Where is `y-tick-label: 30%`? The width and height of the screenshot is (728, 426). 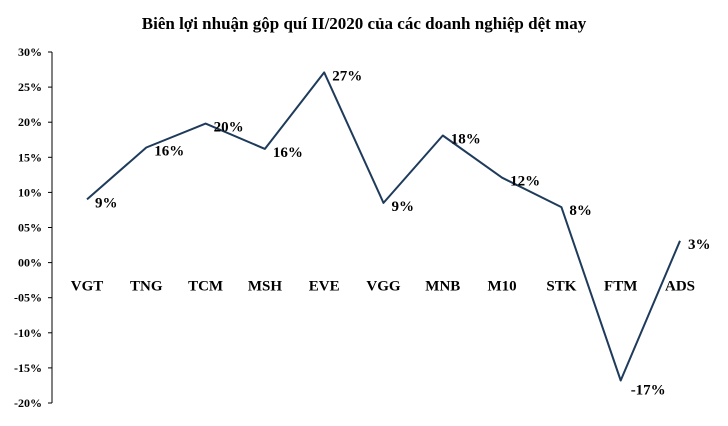
y-tick-label: 30% is located at coordinates (30, 52).